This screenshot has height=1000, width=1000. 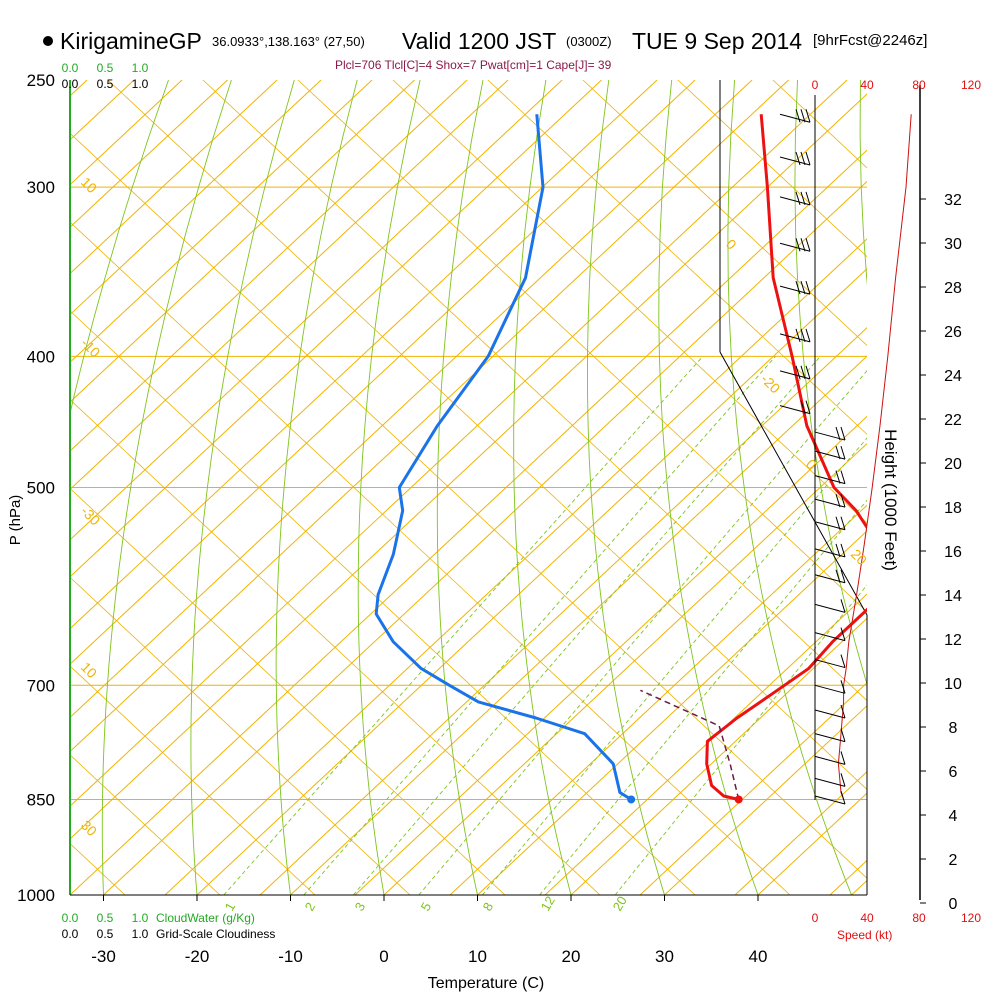 What do you see at coordinates (383, 956) in the screenshot?
I see `x-tick-label: 0` at bounding box center [383, 956].